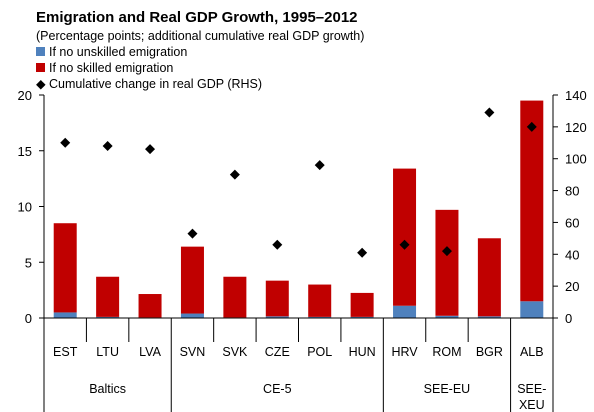 Image resolution: width=594 pixels, height=412 pixels. What do you see at coordinates (447, 389) in the screenshot?
I see `group-label: SEE-EU` at bounding box center [447, 389].